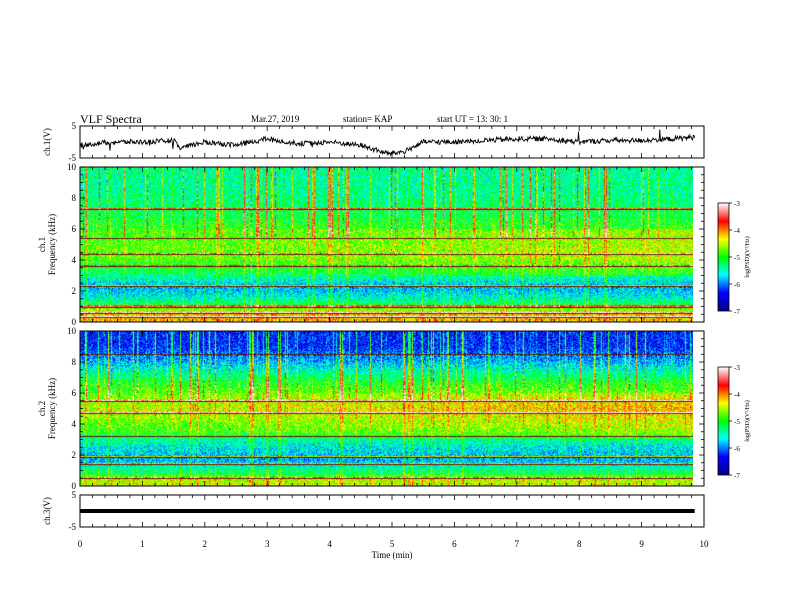 This screenshot has height=612, width=792. What do you see at coordinates (42, 408) in the screenshot?
I see `y-axis-label: ch.2` at bounding box center [42, 408].